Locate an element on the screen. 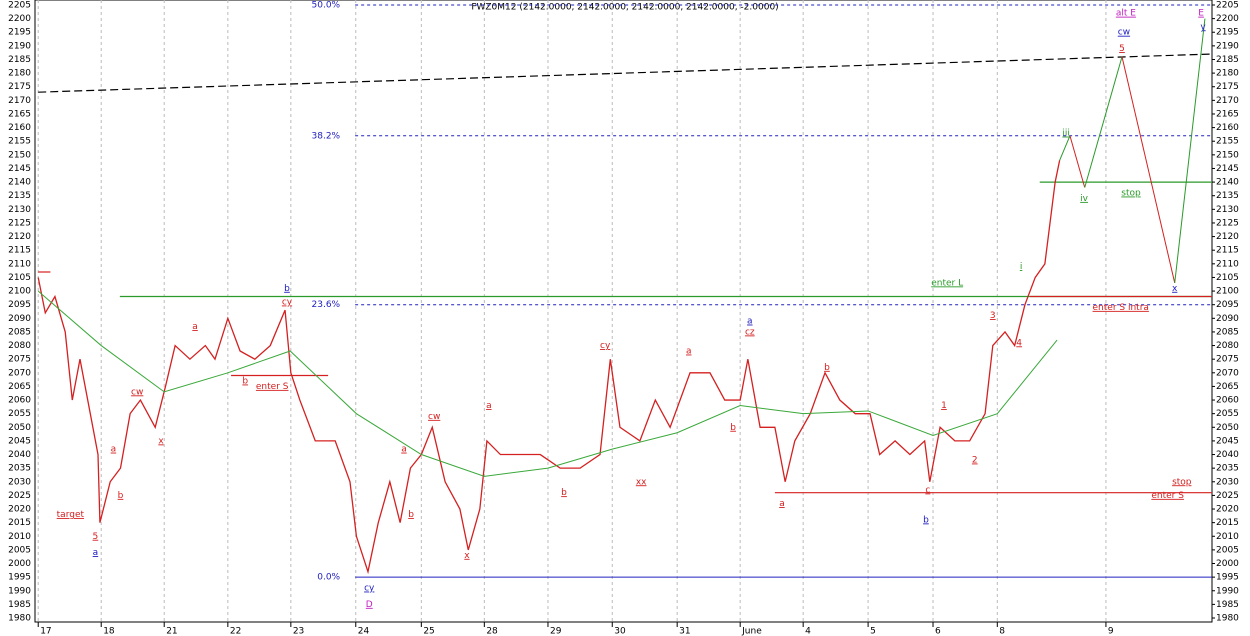  wave-label: alt E is located at coordinates (1126, 14).